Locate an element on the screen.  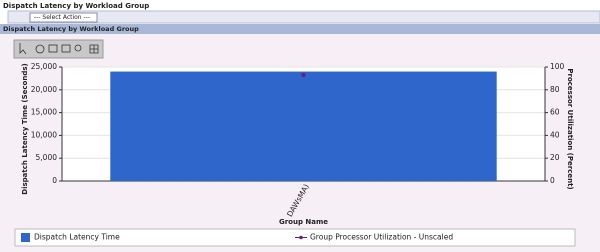
y2-tick-label: 0 is located at coordinates (552, 180).